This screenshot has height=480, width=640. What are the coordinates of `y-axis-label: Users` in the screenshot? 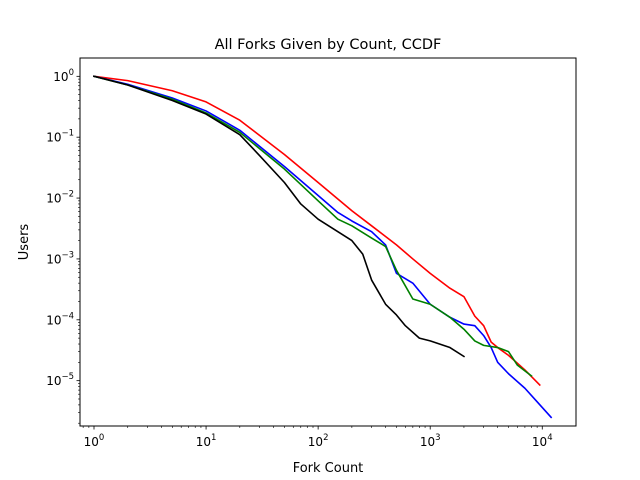 It's located at (24, 242).